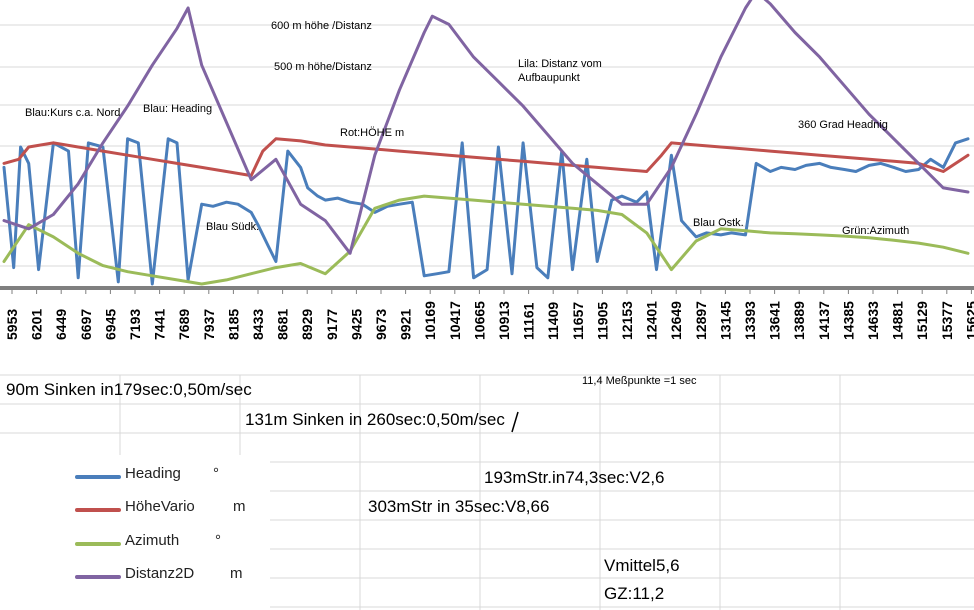  Describe the element at coordinates (487, 288) in the screenshot. I see `x-axis-line` at that location.